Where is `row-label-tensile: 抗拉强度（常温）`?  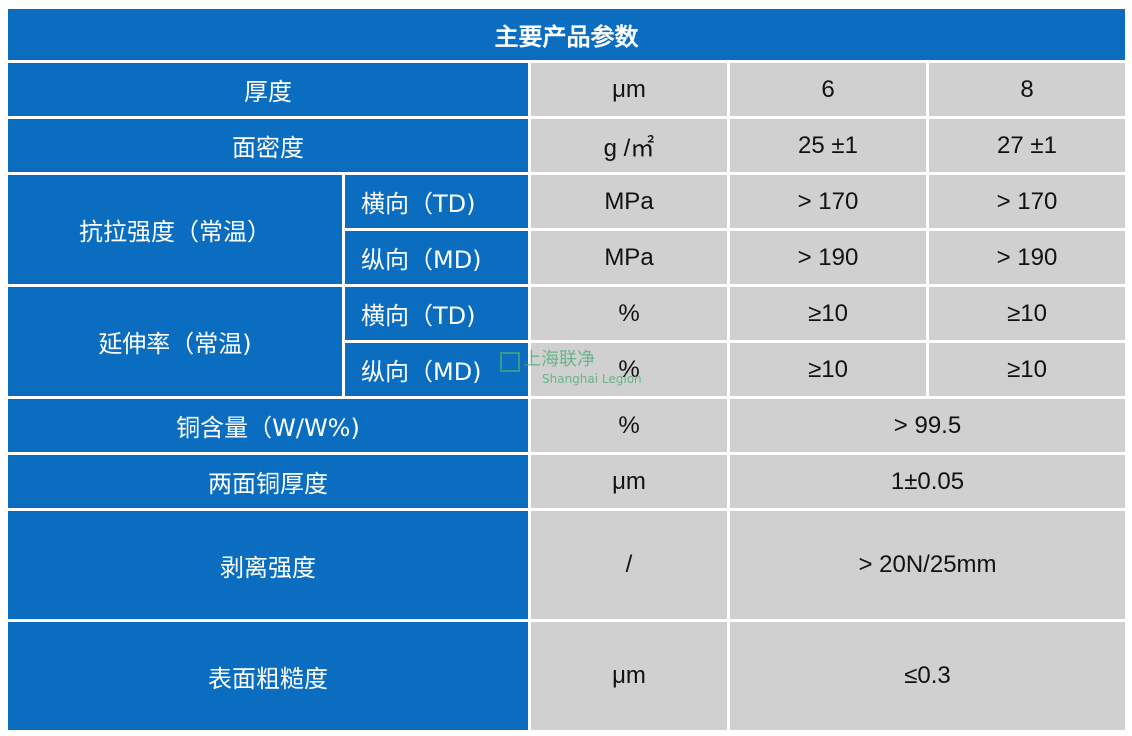 row-label-tensile: 抗拉强度（常温） is located at coordinates (175, 229).